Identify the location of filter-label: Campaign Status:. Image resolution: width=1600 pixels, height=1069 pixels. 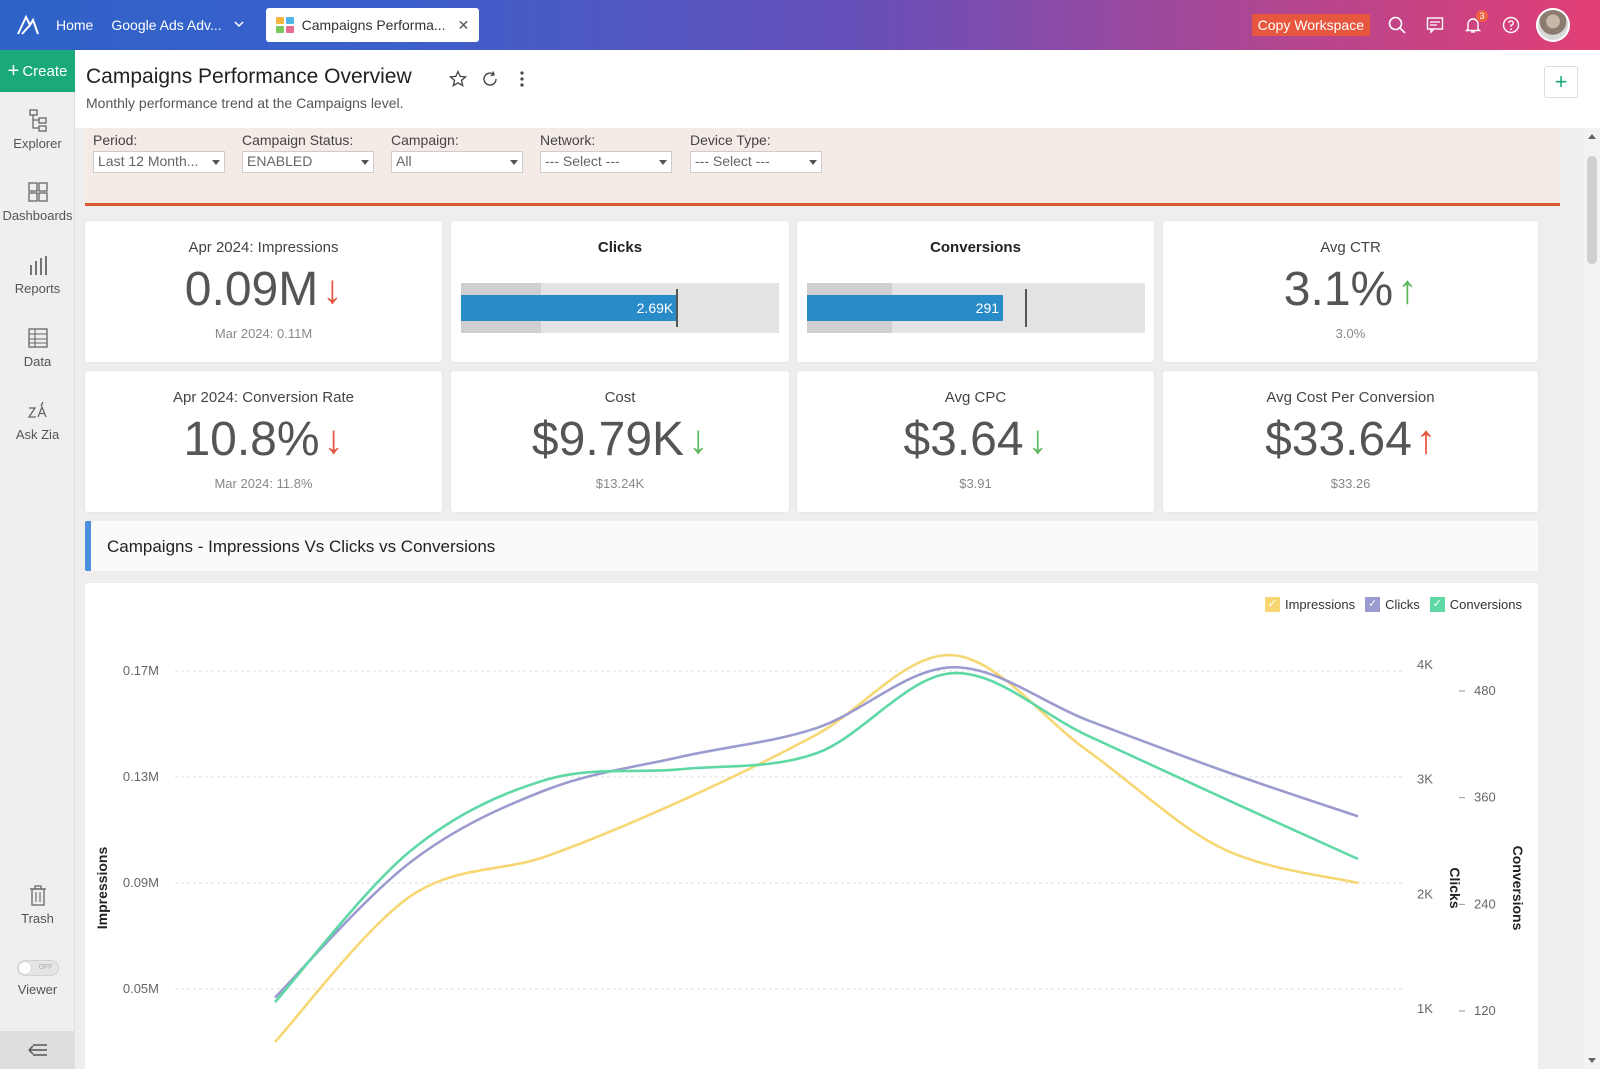
(298, 140).